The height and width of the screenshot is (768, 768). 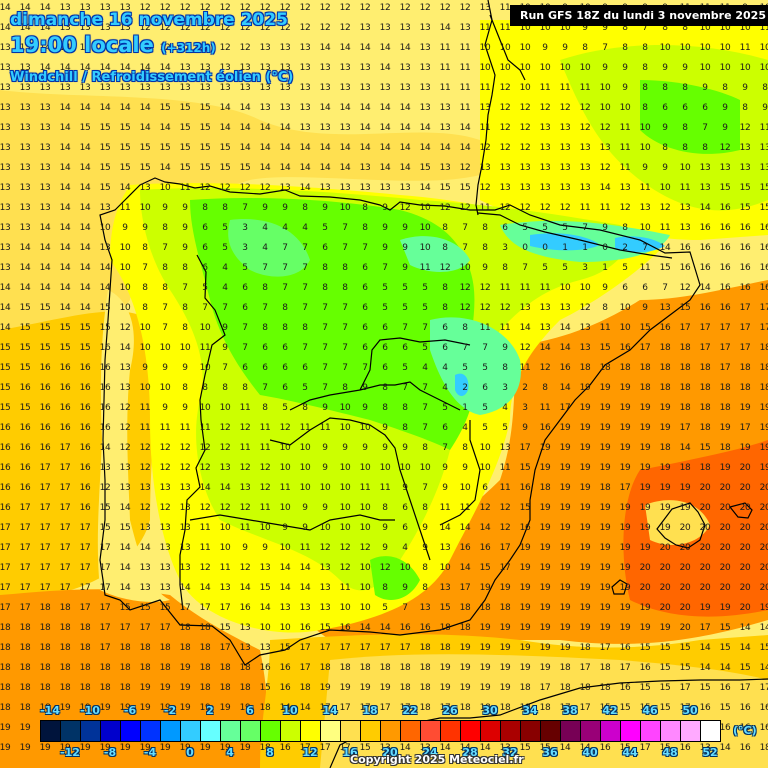 I want to click on color-scale-cell, so click(x=411, y=731).